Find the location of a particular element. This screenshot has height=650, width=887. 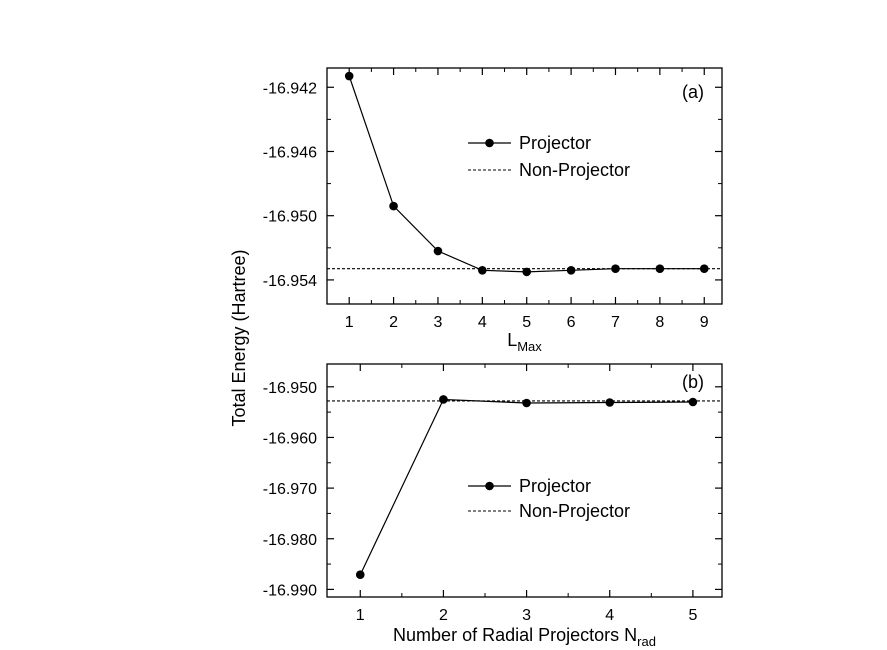

x-axis-title-subscript: Max is located at coordinates (529, 346).